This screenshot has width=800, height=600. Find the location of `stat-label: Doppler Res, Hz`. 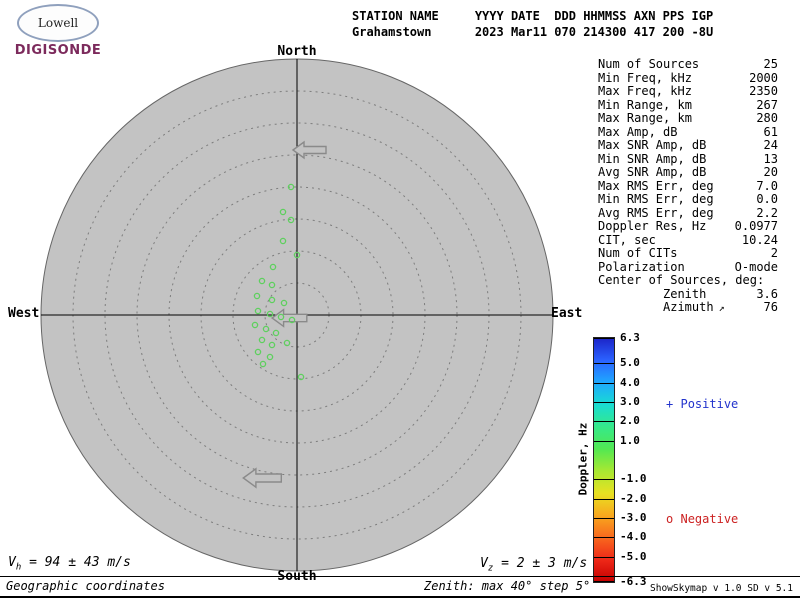

stat-label: Doppler Res, Hz is located at coordinates (652, 226).